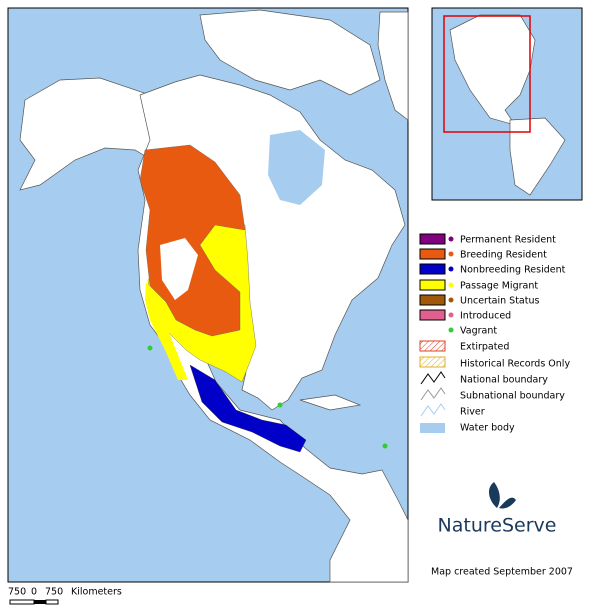 The height and width of the screenshot is (615, 600). I want to click on logo: NatureServe, so click(497, 509).